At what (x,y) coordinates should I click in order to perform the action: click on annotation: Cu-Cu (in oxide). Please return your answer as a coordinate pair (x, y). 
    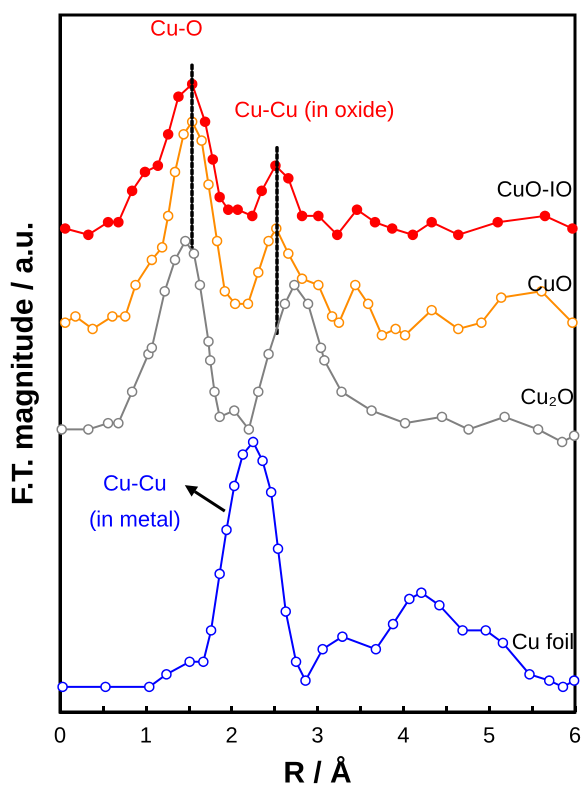
    Looking at the image, I should click on (314, 109).